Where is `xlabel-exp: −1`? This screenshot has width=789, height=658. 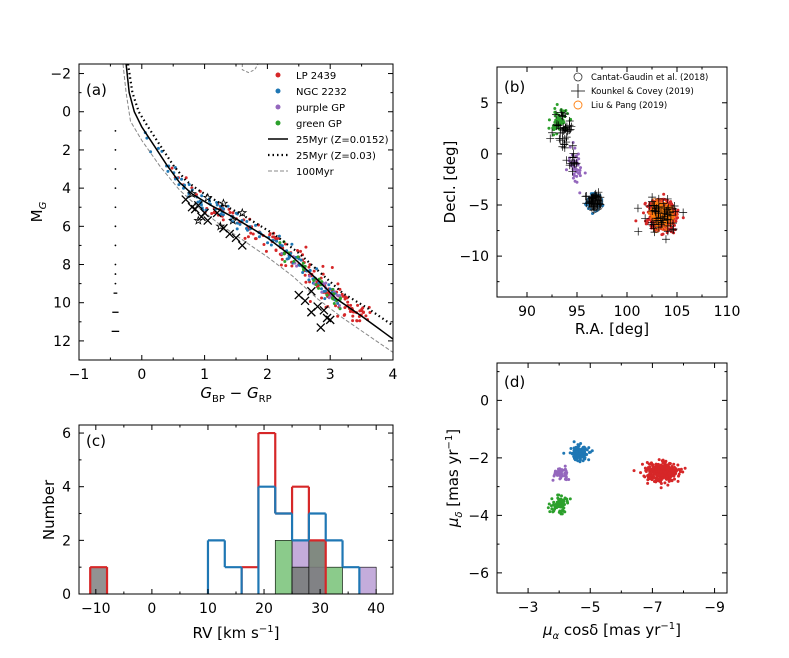 xlabel-exp: −1 is located at coordinates (667, 626).